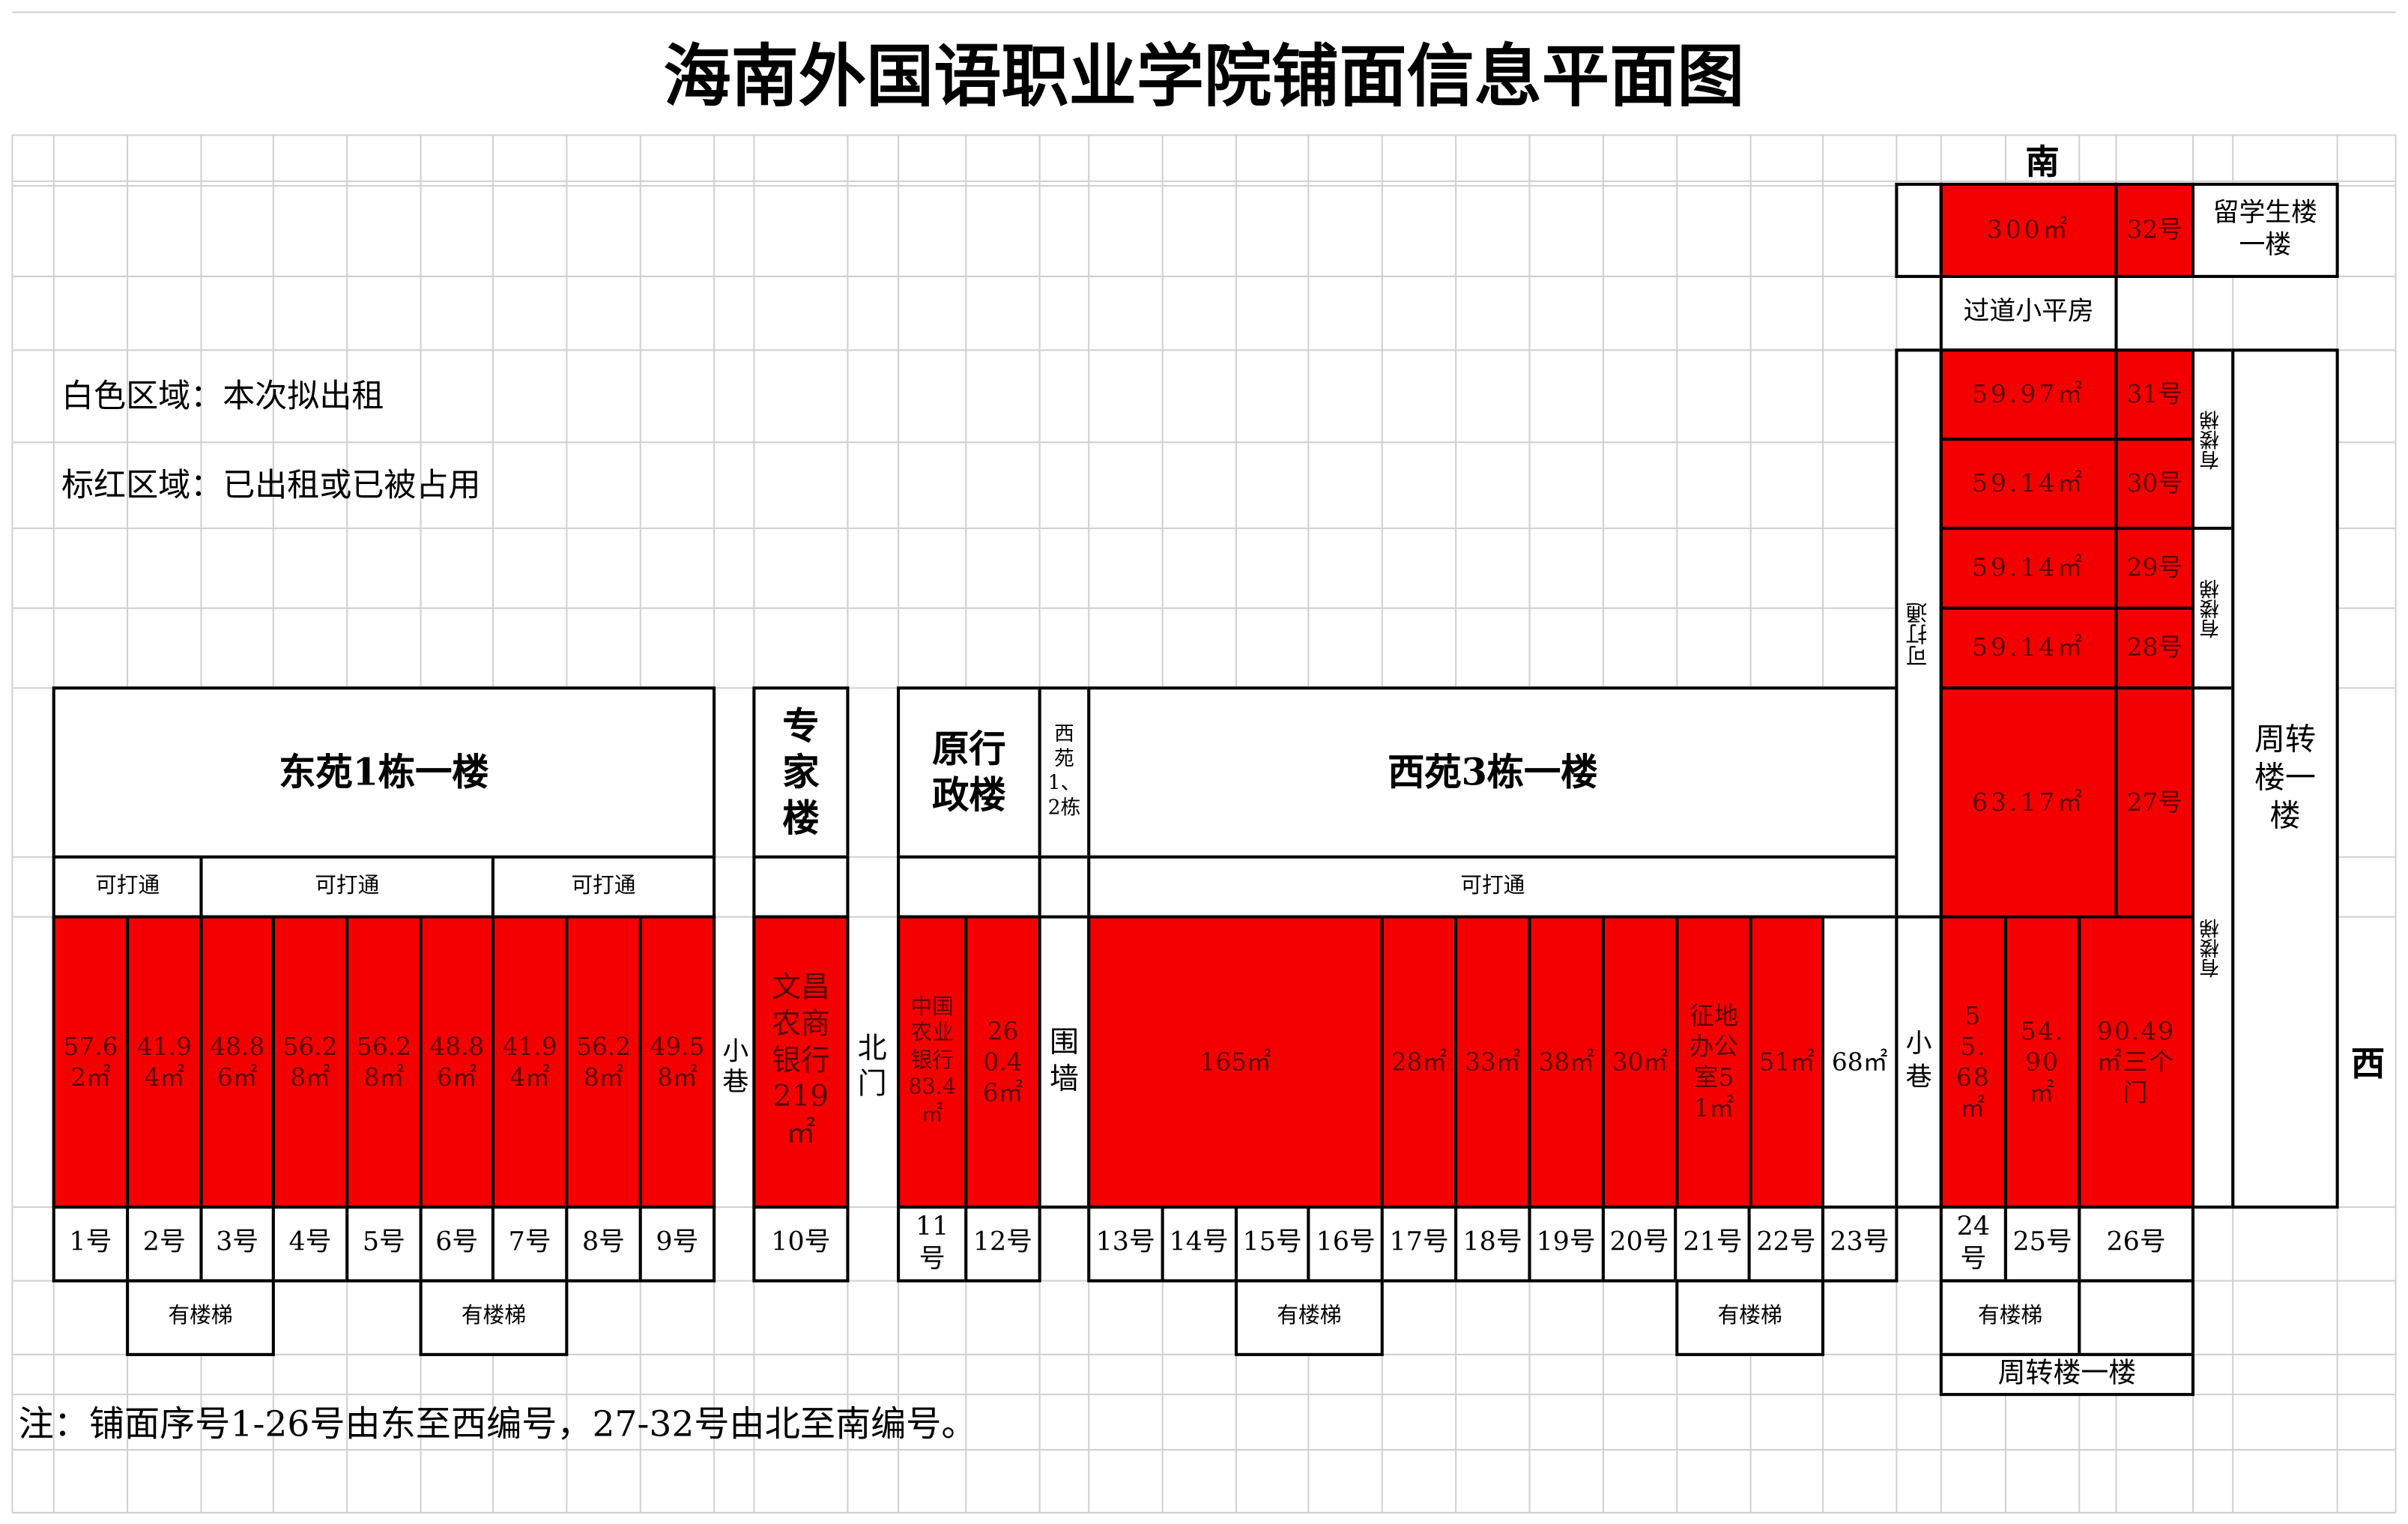 The image size is (2408, 1524). Describe the element at coordinates (2042, 1244) in the screenshot. I see `shop-25-number: 25号` at that location.